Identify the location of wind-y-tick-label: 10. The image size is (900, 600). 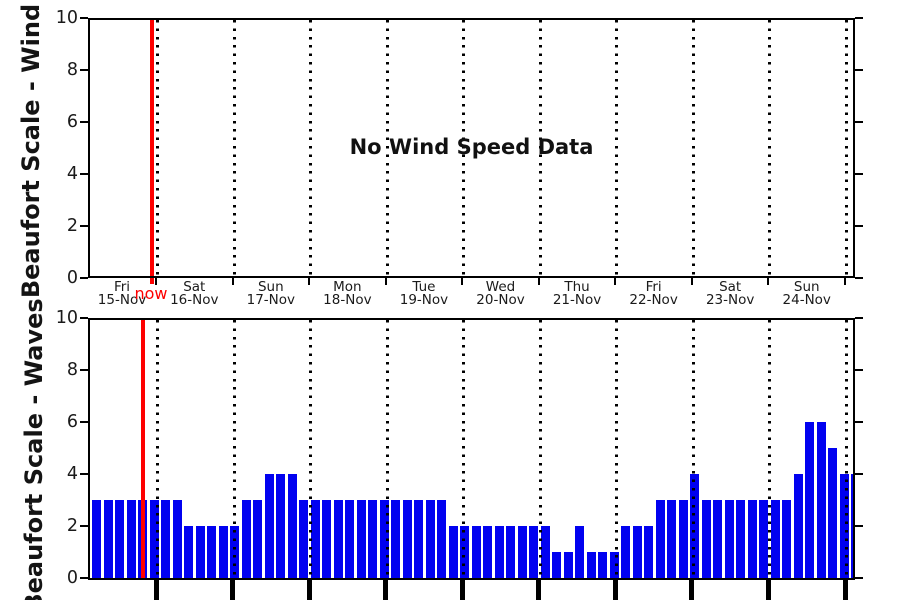
(66, 18).